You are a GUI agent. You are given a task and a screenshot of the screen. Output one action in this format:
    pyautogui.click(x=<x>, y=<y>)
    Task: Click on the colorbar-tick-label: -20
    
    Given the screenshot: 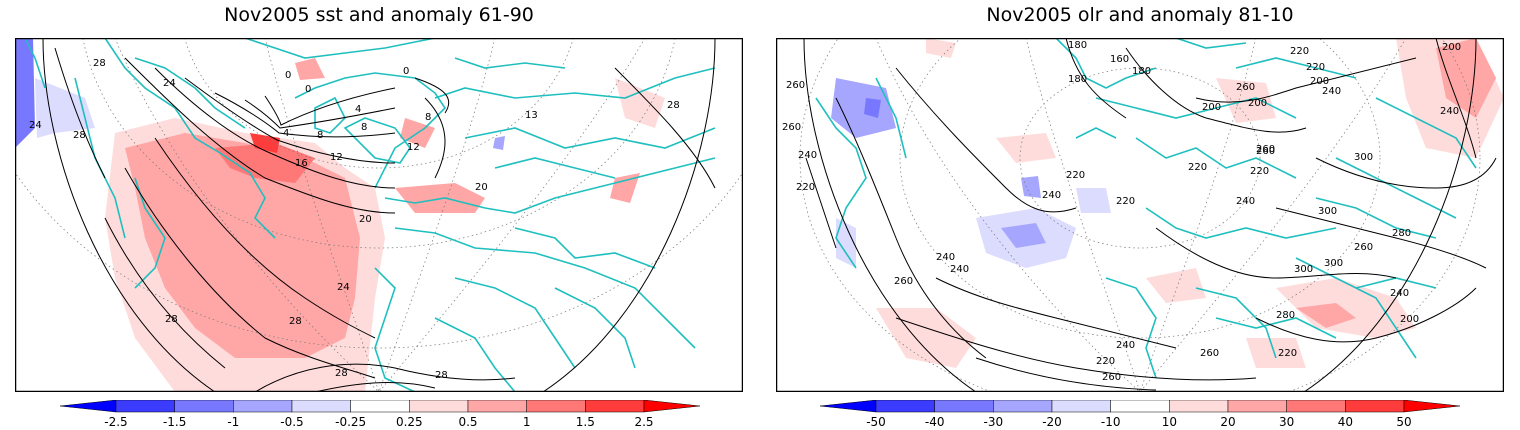 What is the action you would take?
    pyautogui.click(x=1052, y=421)
    